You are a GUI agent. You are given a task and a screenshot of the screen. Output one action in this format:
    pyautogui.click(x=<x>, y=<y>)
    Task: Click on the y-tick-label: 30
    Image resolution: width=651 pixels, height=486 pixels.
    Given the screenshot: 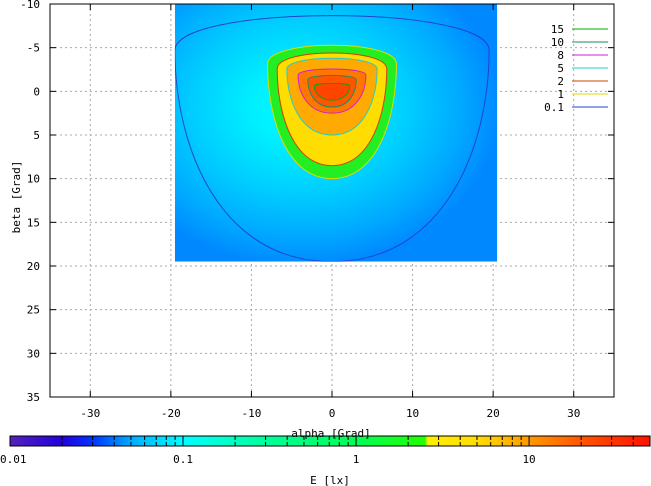 What is the action you would take?
    pyautogui.click(x=33, y=353)
    